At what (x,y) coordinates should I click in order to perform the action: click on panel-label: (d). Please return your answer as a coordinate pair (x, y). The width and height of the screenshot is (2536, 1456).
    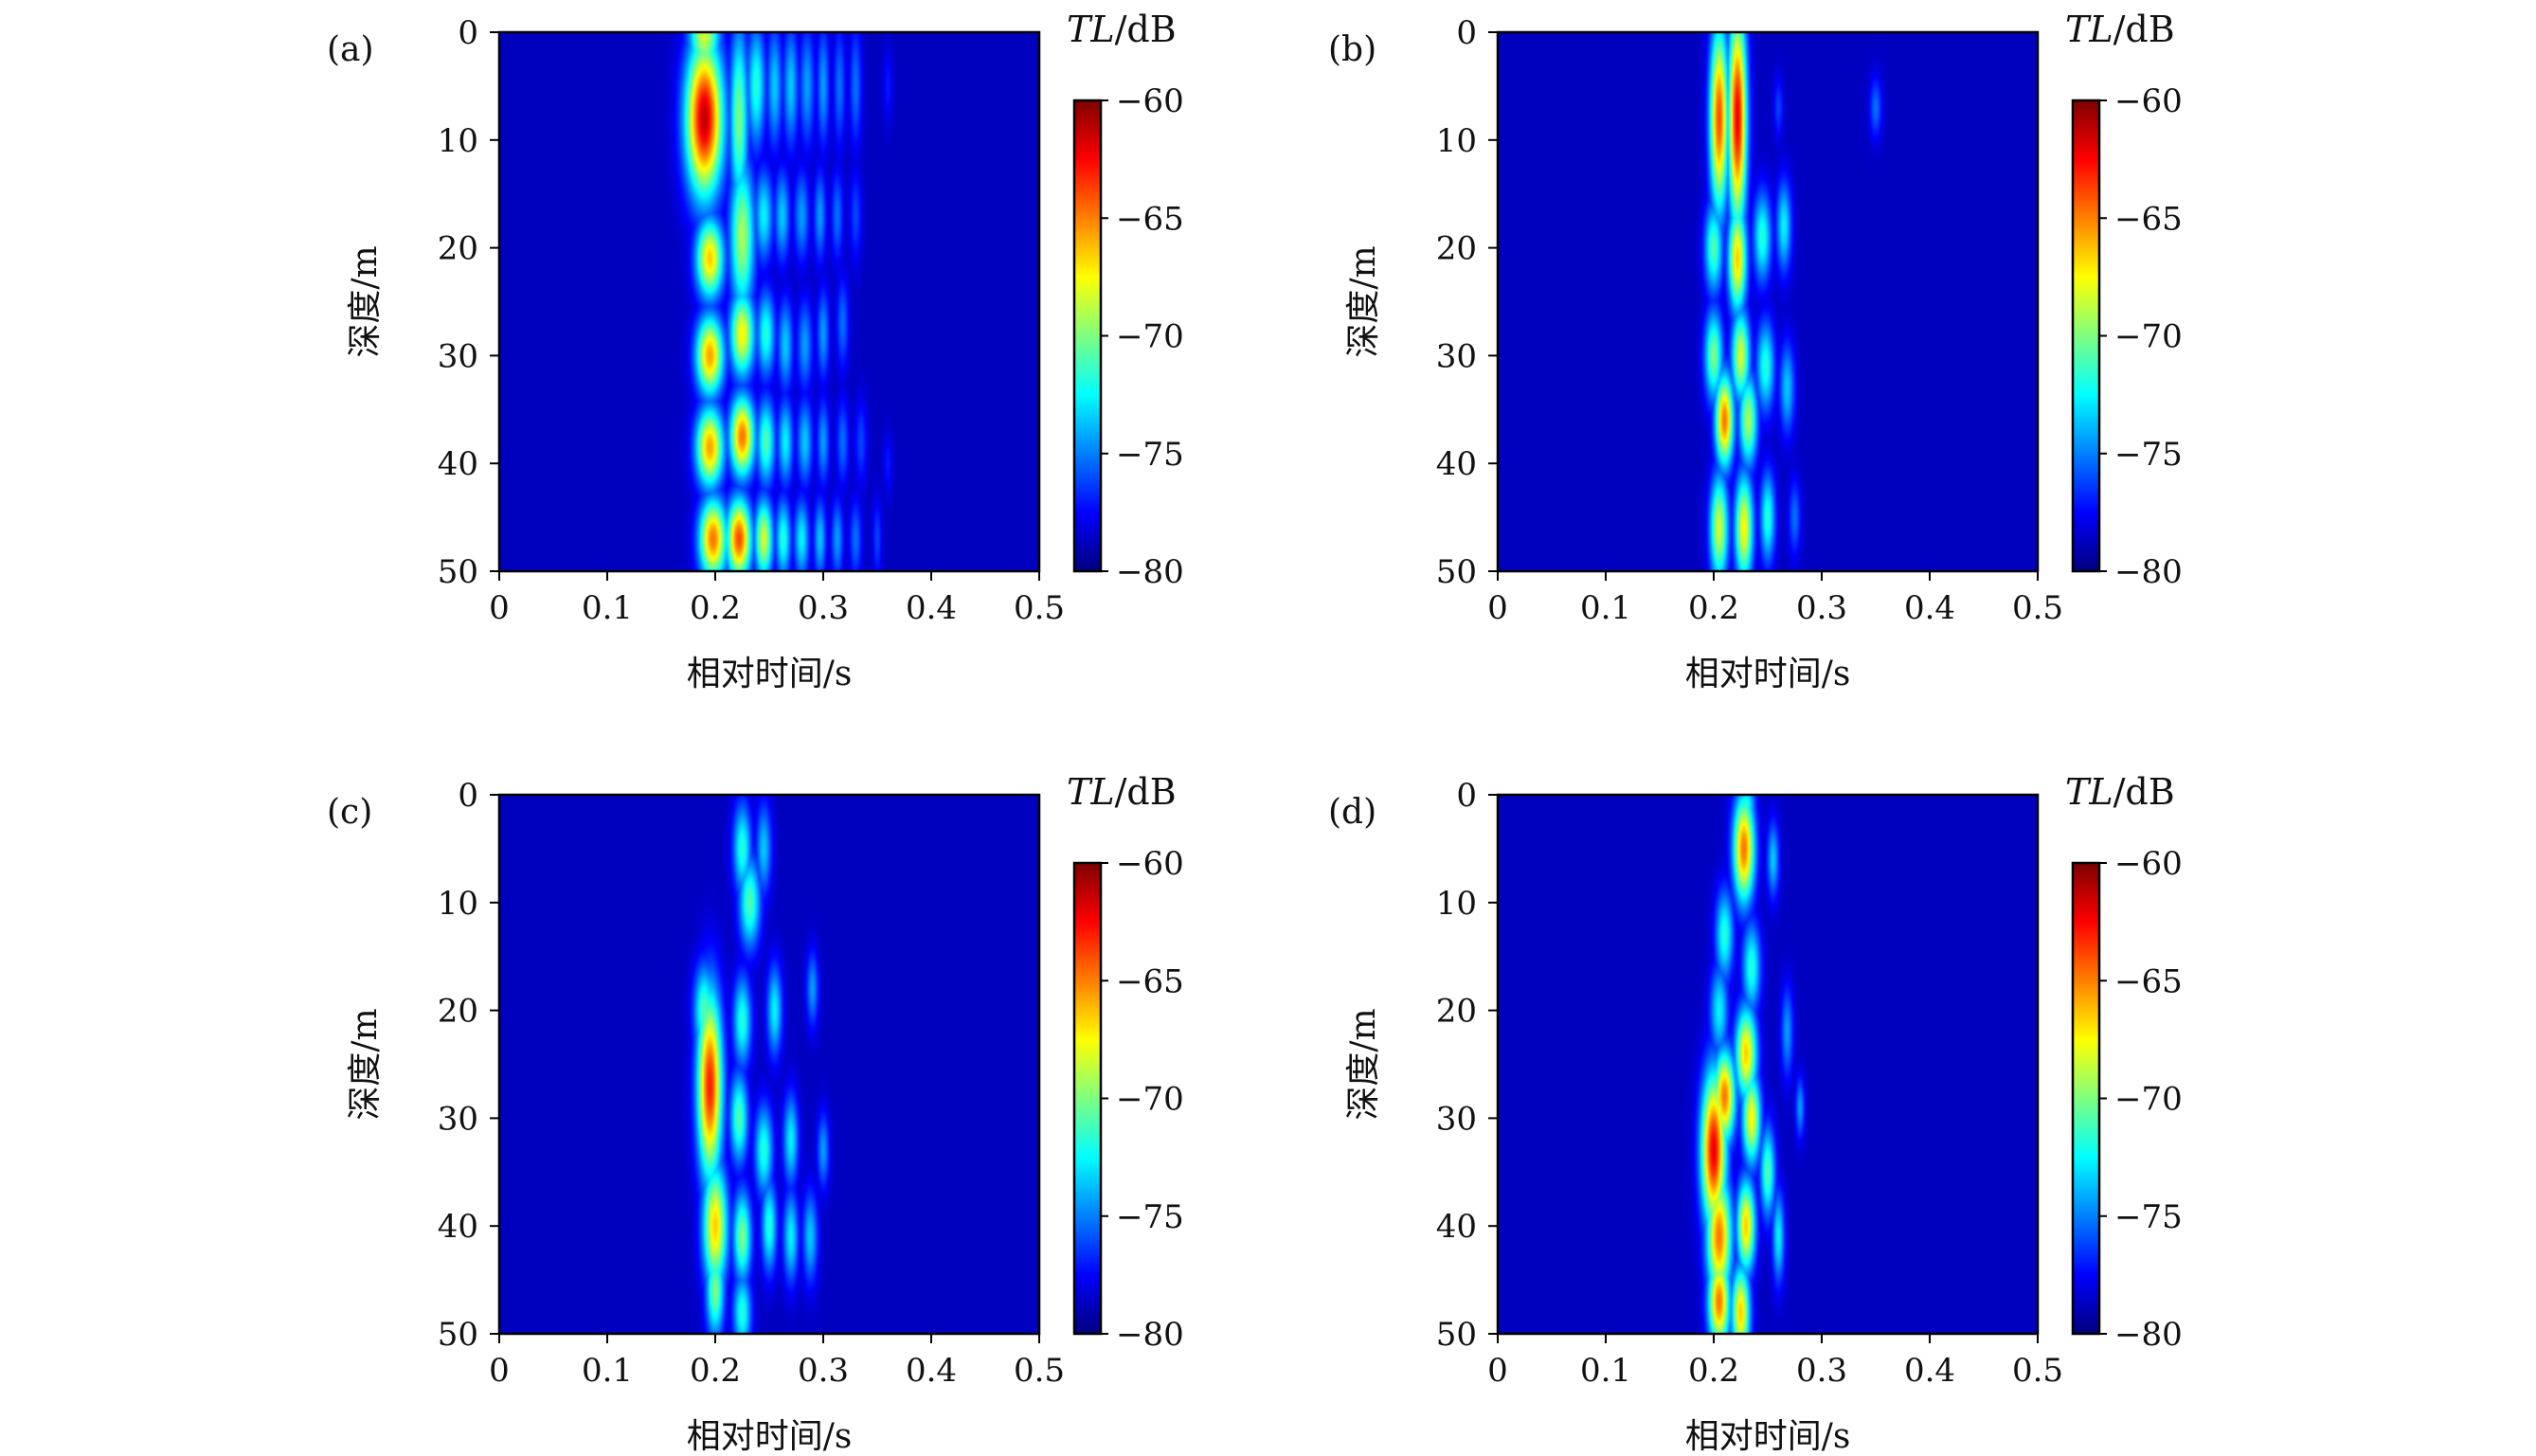
    Looking at the image, I should click on (1352, 813).